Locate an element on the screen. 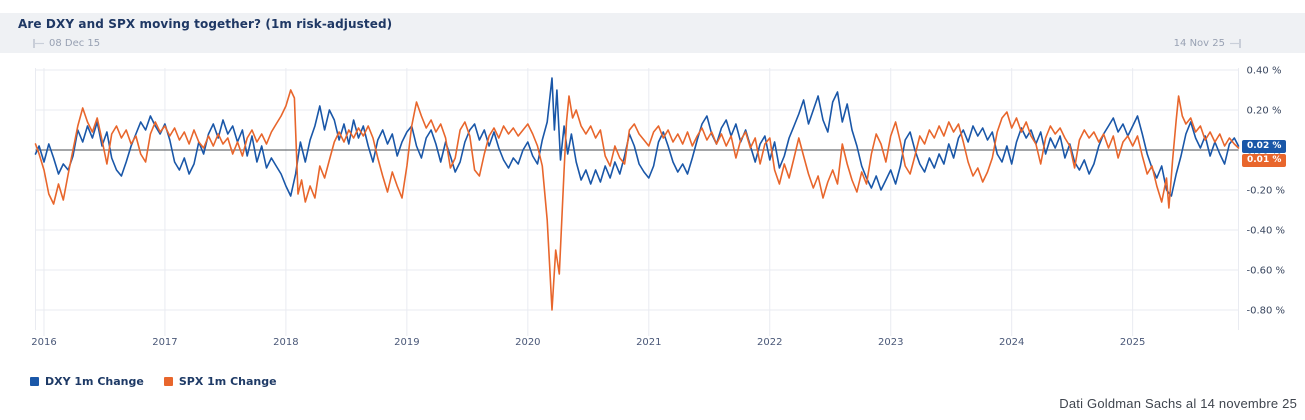  svg-text: 2017 is located at coordinates (164, 342).